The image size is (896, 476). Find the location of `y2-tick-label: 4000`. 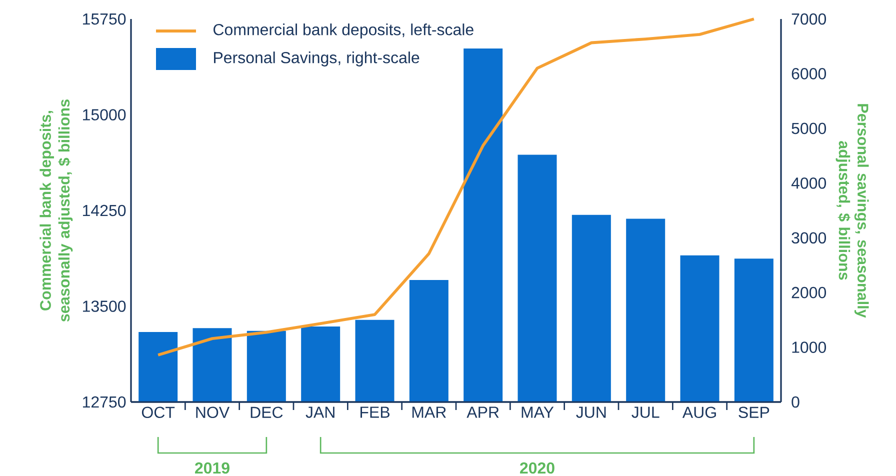

y2-tick-label: 4000 is located at coordinates (808, 183).